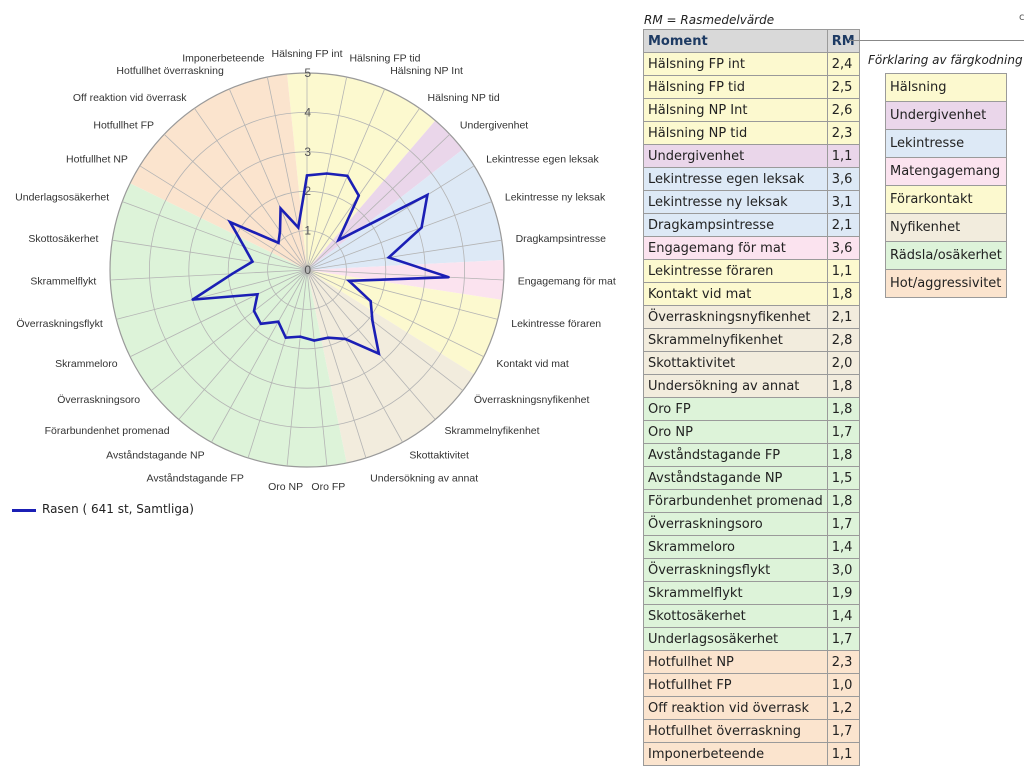  What do you see at coordinates (751, 409) in the screenshot?
I see `table-row: Oro FP 1,8` at bounding box center [751, 409].